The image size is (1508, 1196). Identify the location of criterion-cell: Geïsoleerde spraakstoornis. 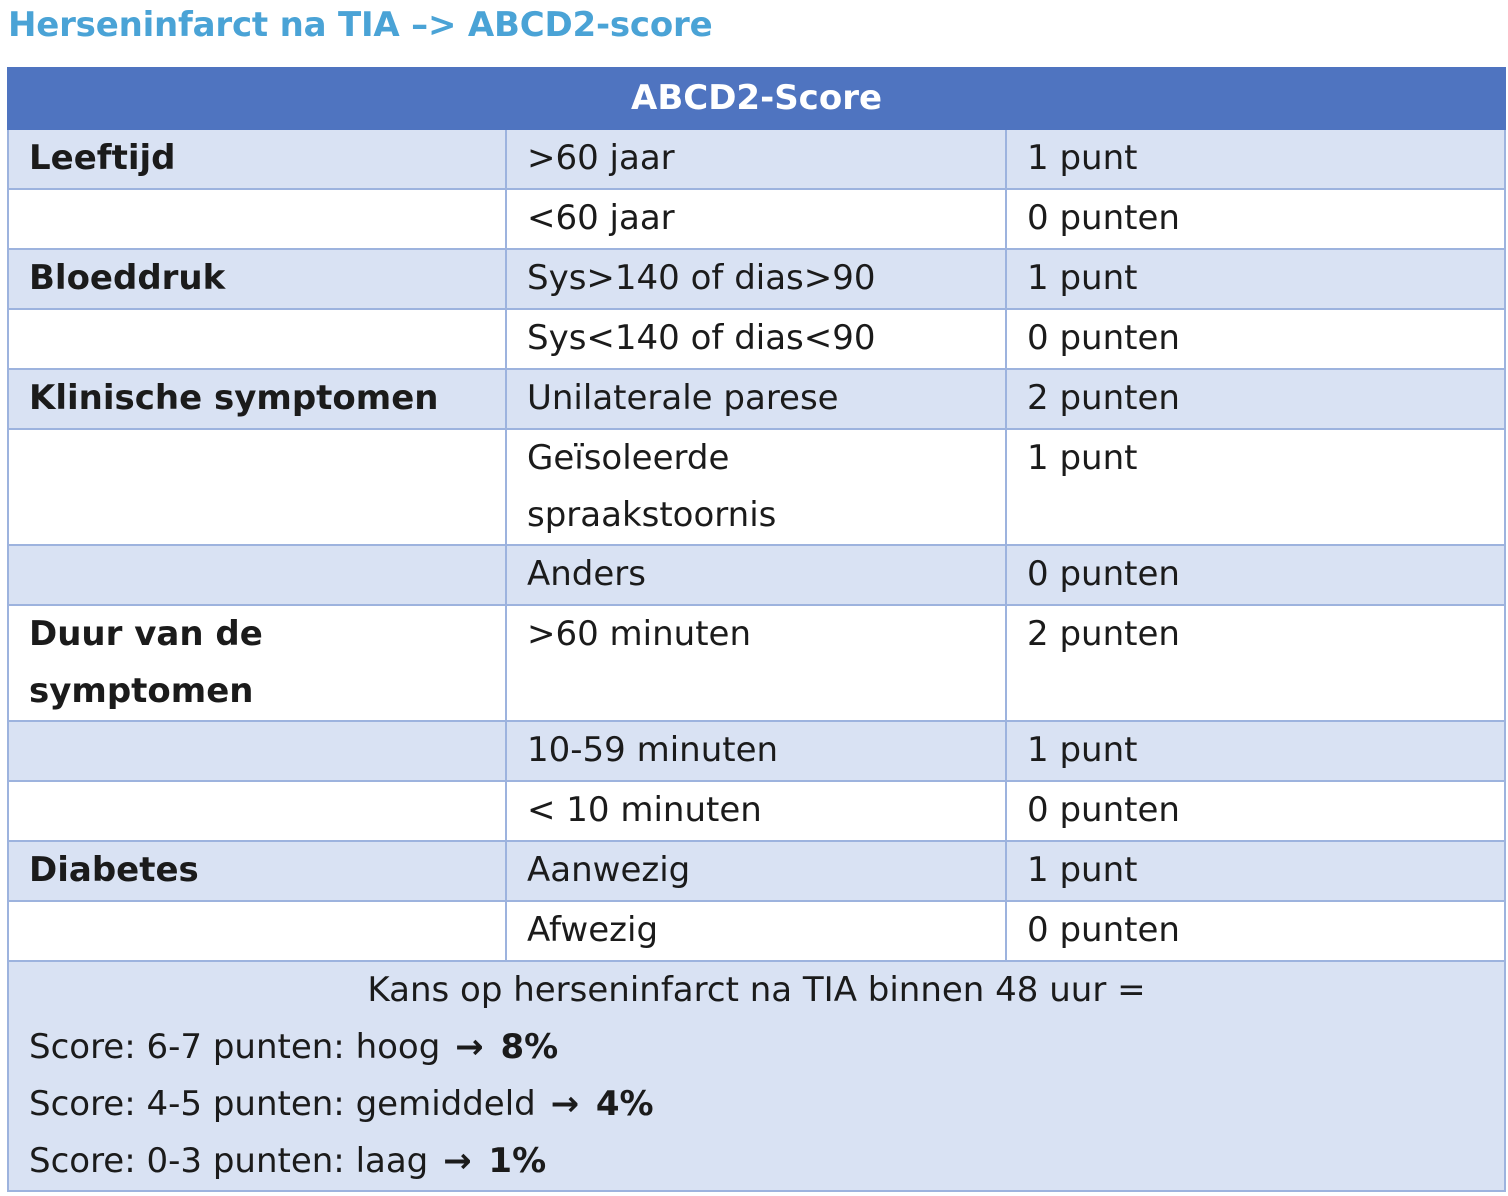
(756, 487).